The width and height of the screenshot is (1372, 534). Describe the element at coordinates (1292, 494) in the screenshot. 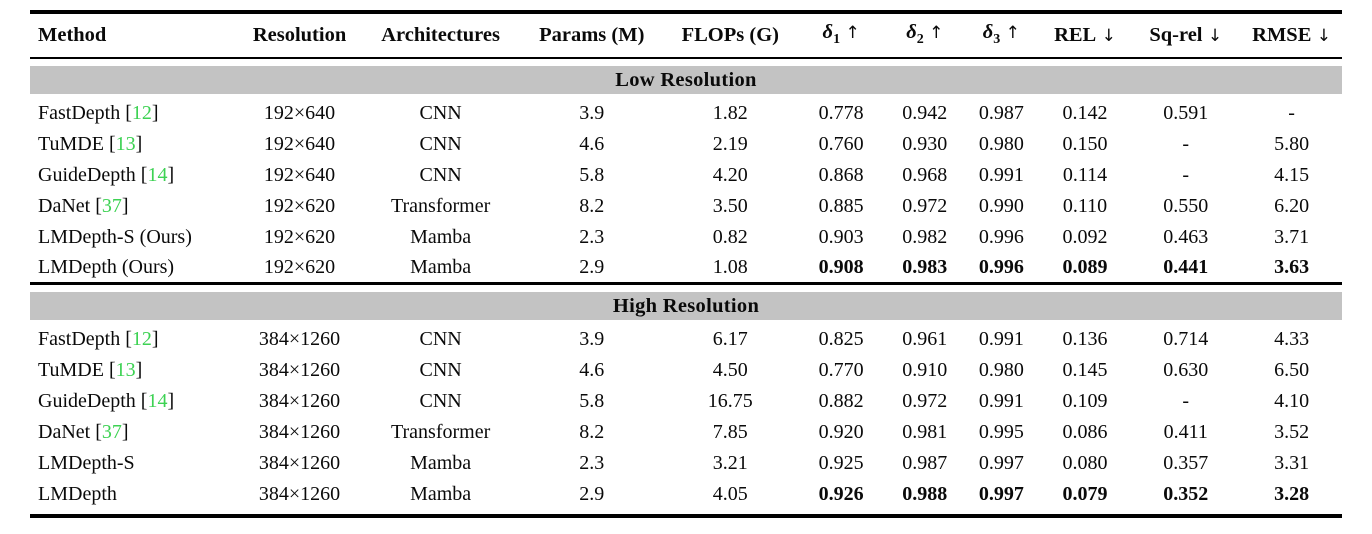

I see `rmse-cell: 3.28` at that location.